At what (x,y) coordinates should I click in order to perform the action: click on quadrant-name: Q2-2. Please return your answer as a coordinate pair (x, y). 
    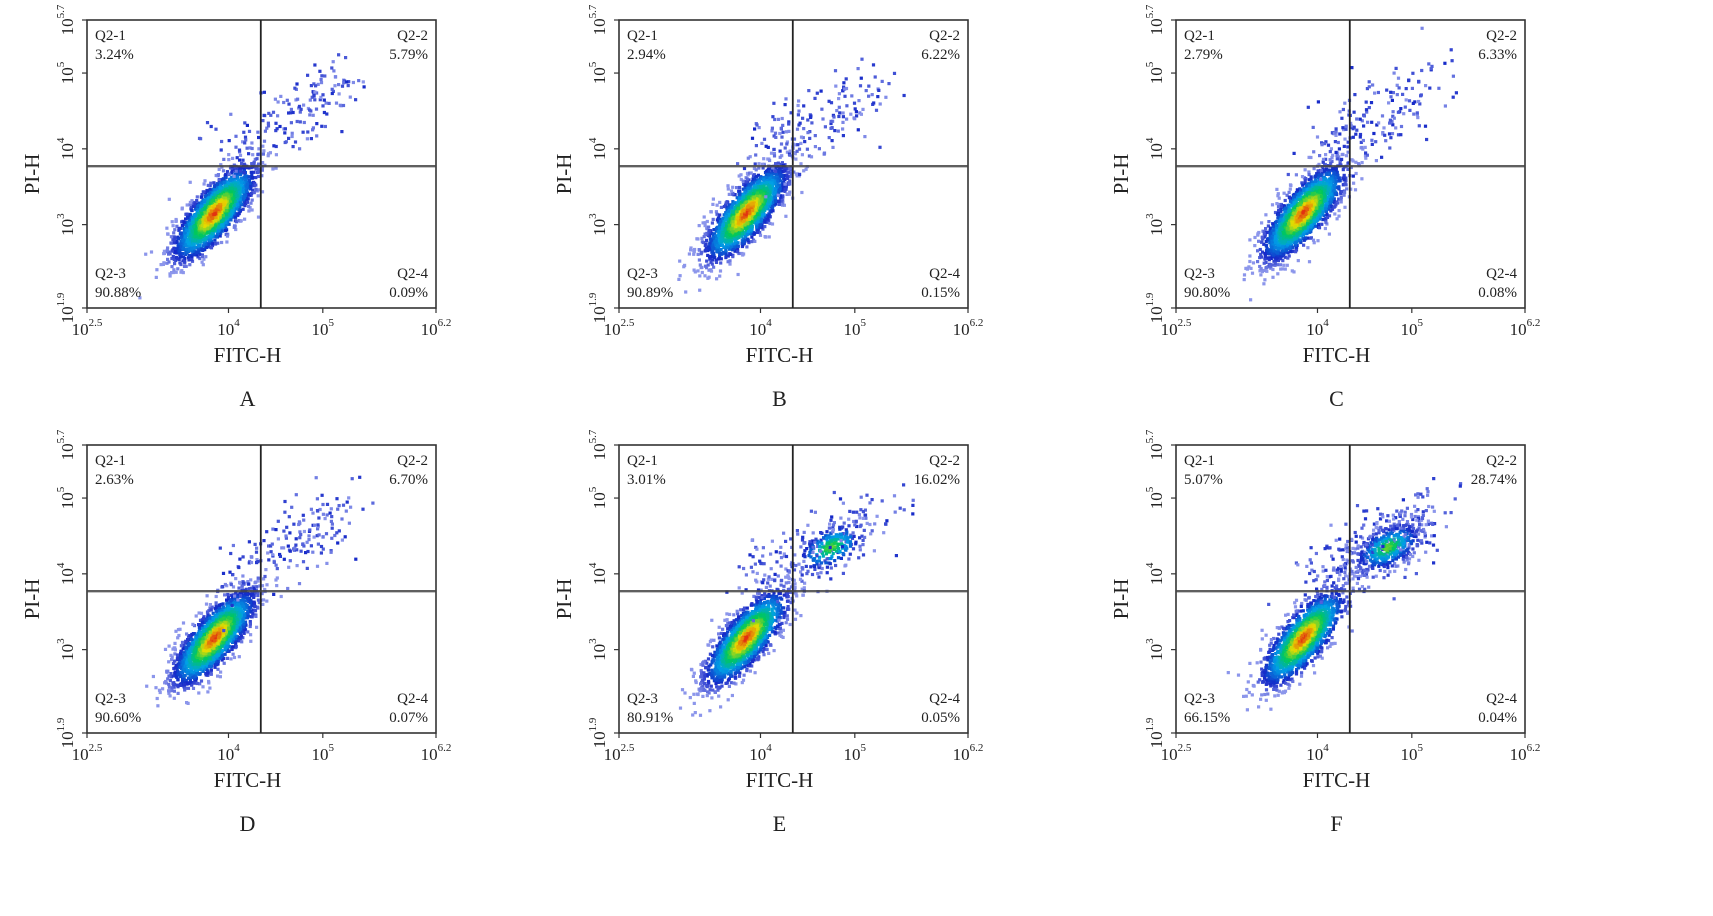
    Looking at the image, I should click on (412, 36).